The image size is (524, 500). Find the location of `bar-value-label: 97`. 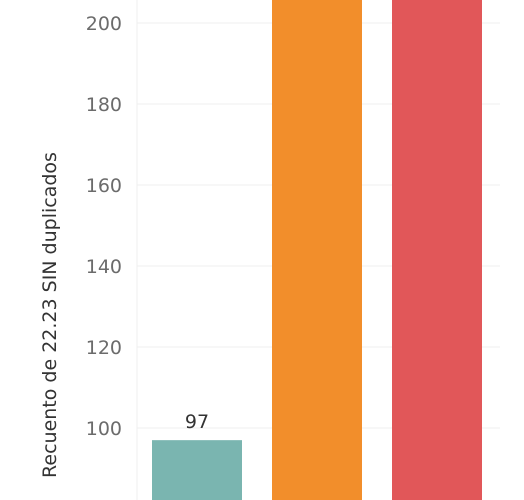

bar-value-label: 97 is located at coordinates (197, 422).